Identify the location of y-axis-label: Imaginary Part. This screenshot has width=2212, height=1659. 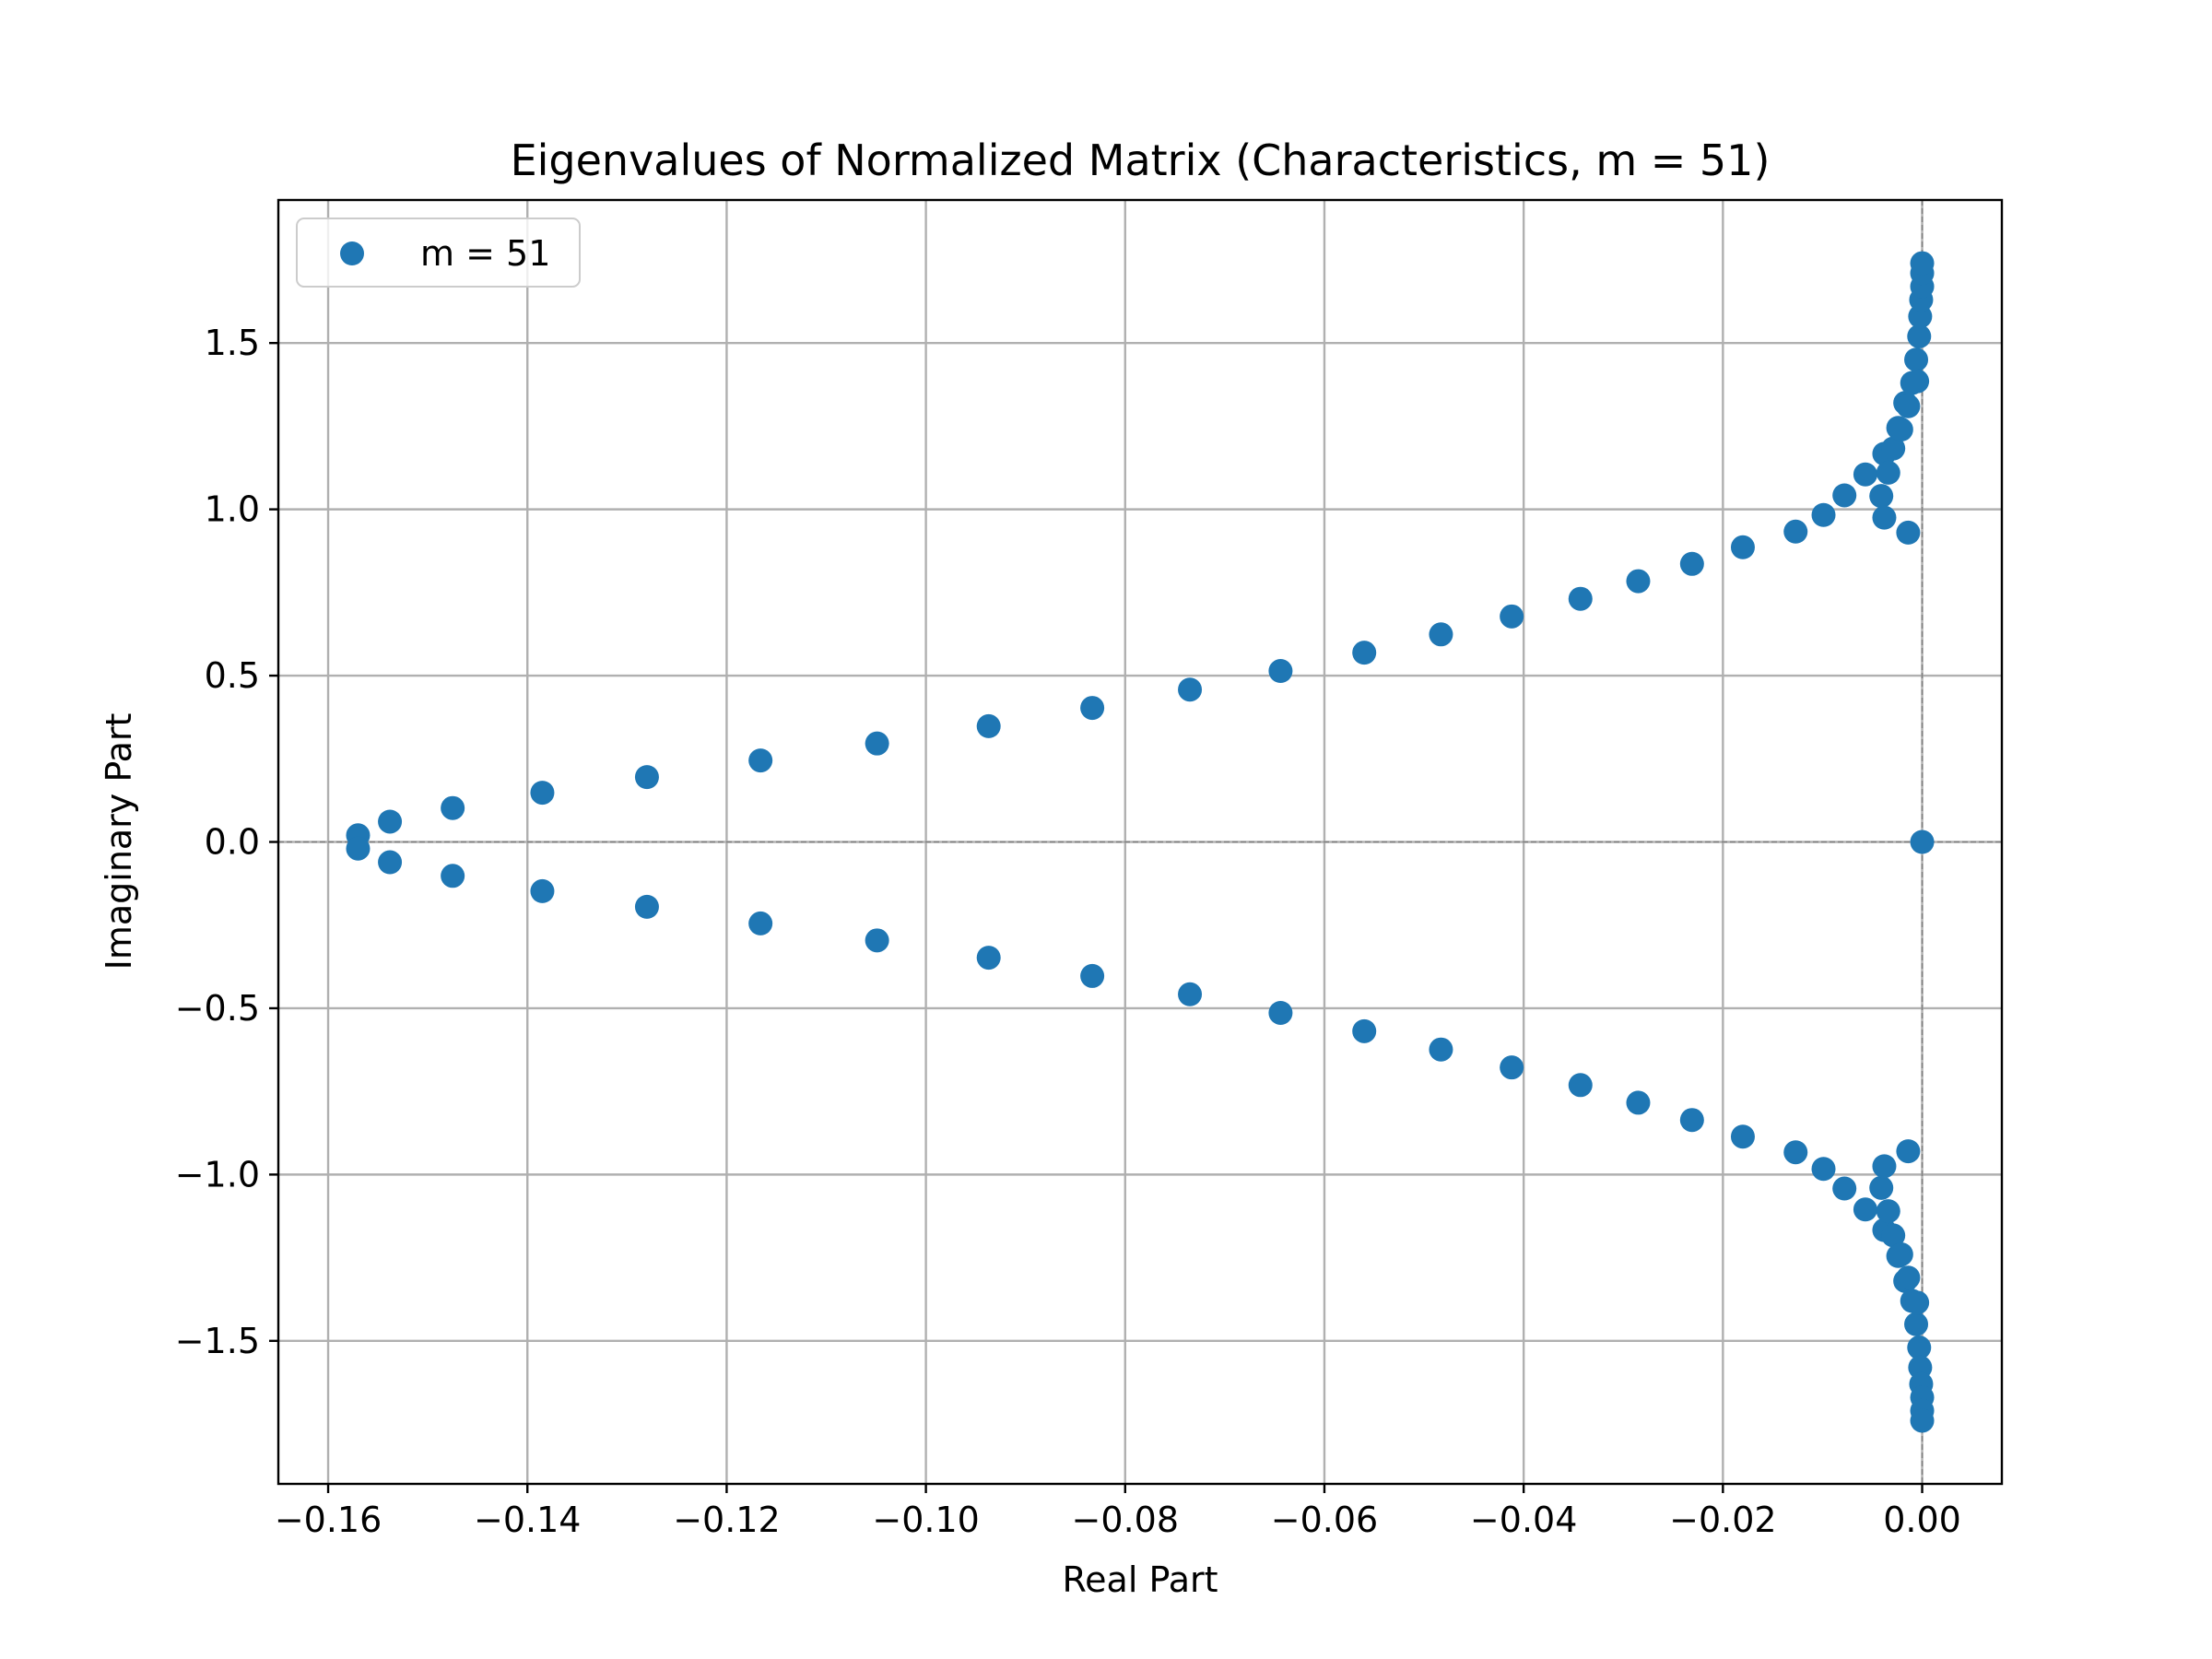
(119, 842).